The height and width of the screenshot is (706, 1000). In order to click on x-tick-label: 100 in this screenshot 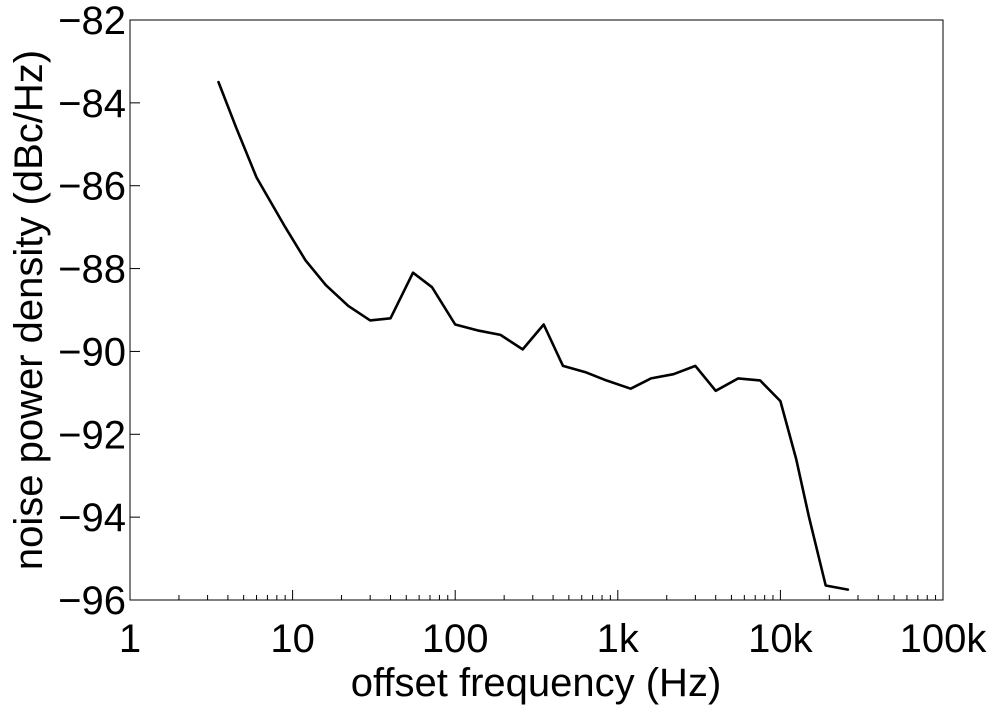, I will do `click(455, 639)`.